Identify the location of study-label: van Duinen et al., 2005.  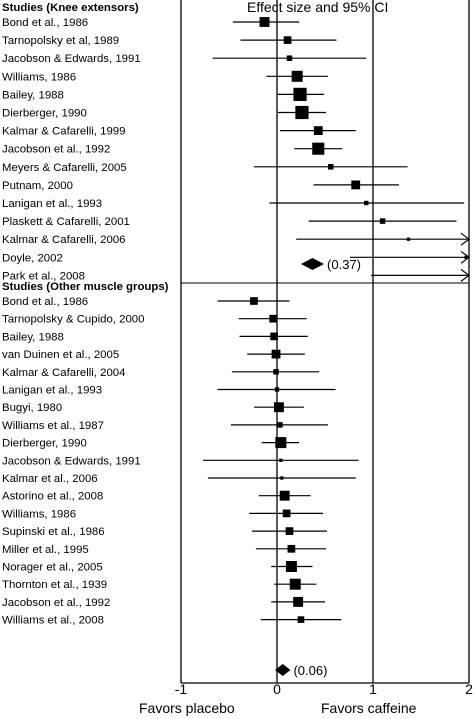
(60, 355).